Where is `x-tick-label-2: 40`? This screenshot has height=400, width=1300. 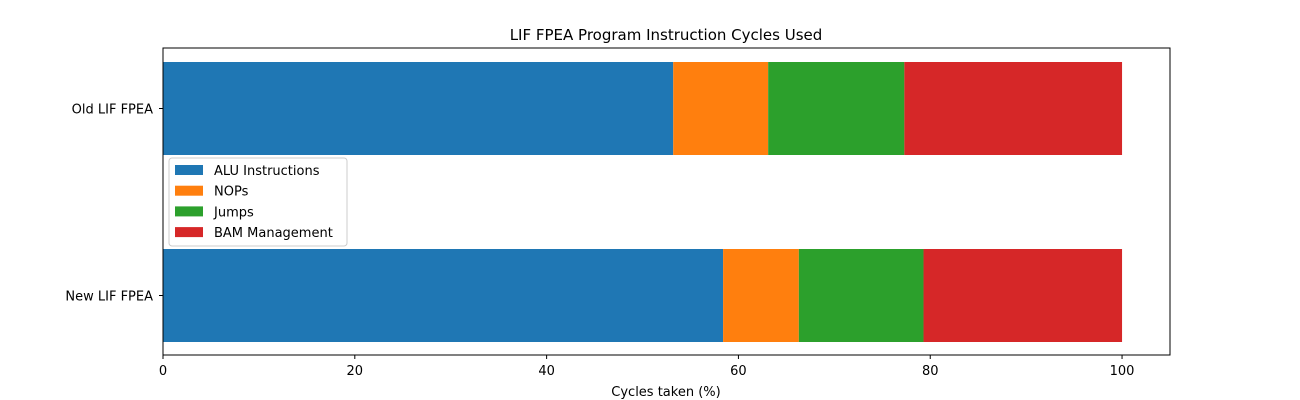
x-tick-label-2: 40 is located at coordinates (546, 371).